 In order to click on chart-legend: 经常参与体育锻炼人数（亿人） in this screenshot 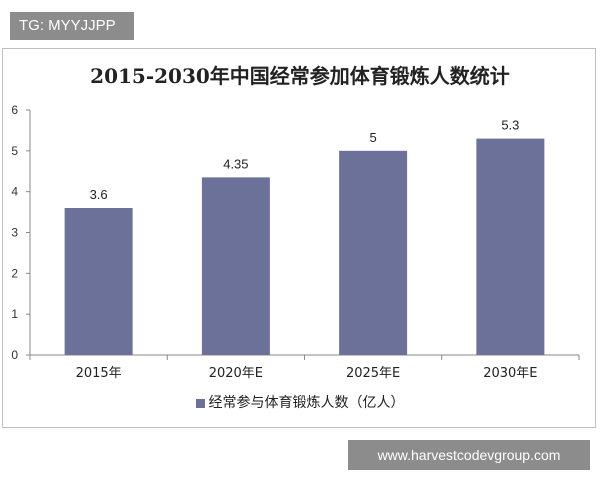, I will do `click(300, 402)`.